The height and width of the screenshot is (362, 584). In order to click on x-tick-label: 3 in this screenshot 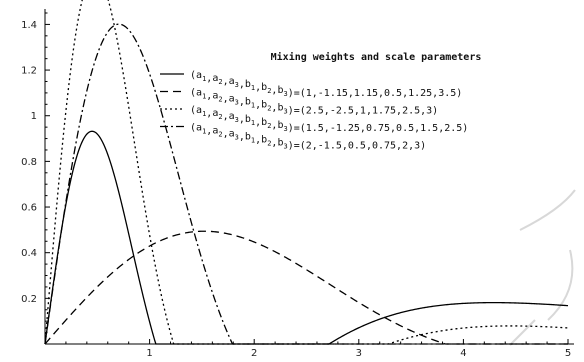, I will do `click(359, 353)`.